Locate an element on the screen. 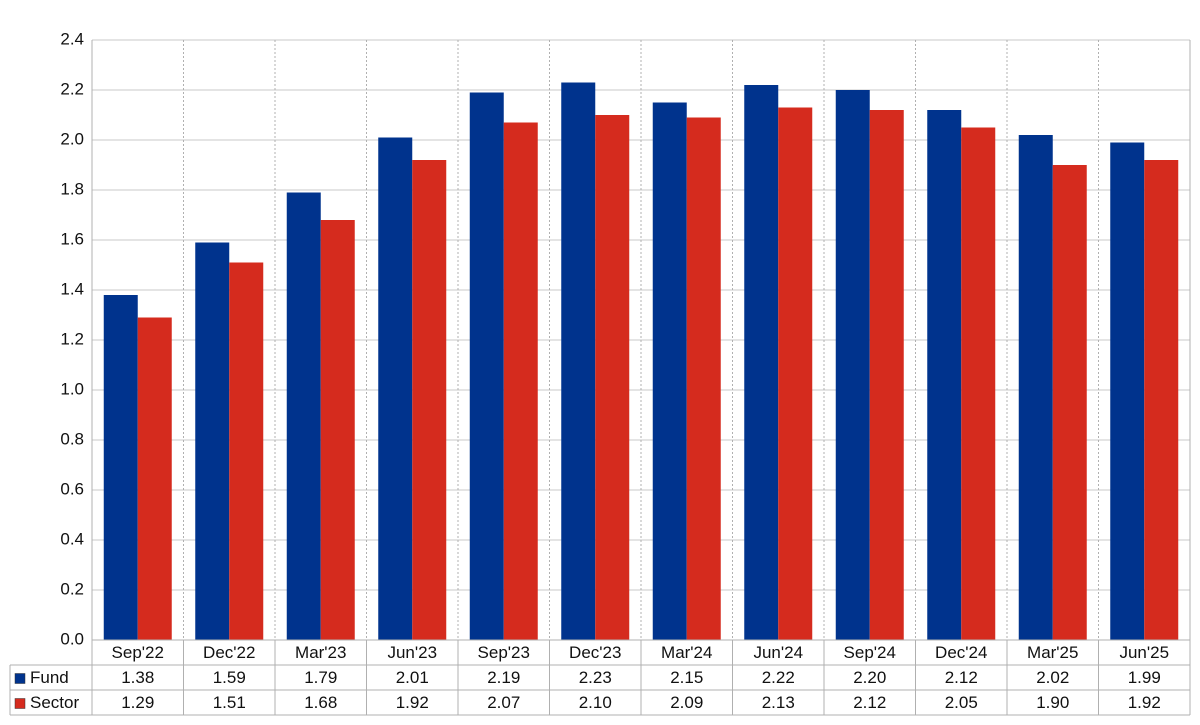 This screenshot has height=725, width=1200. x-tick-label: Dec'24 is located at coordinates (961, 652).